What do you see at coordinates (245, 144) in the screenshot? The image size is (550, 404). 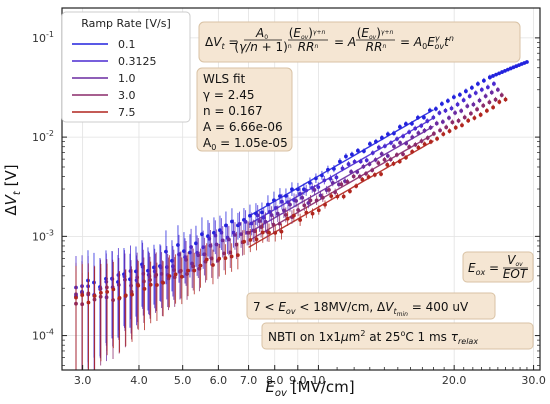 I see `fit-A0: A0 = 1.05e-05` at bounding box center [245, 144].